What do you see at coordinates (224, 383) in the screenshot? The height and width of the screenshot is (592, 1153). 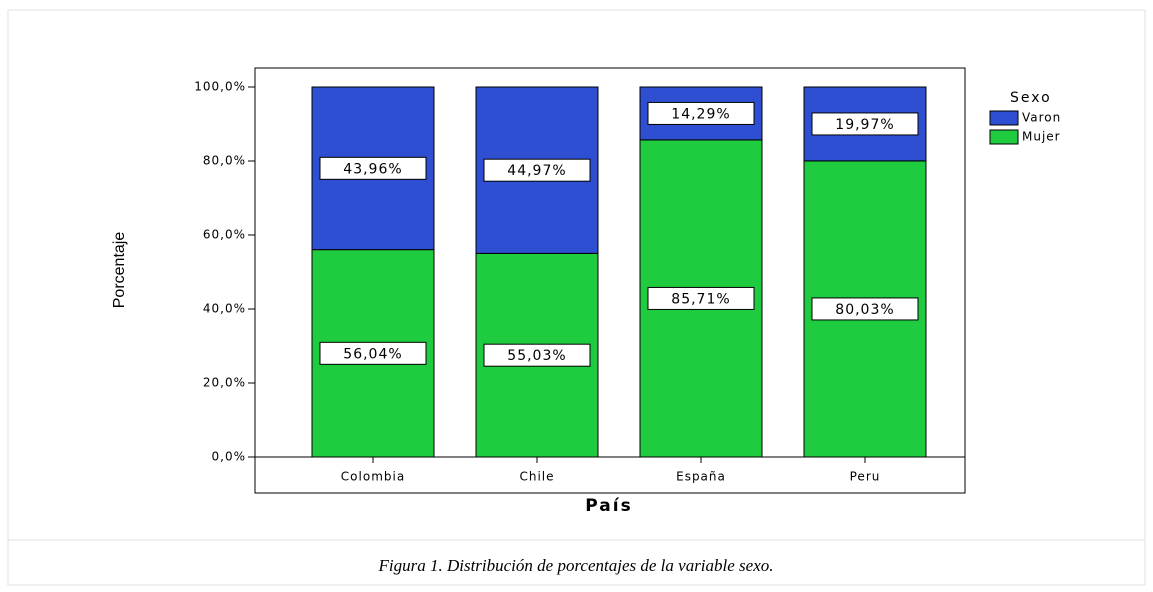 I see `y-tick-label: 20,0%` at bounding box center [224, 383].